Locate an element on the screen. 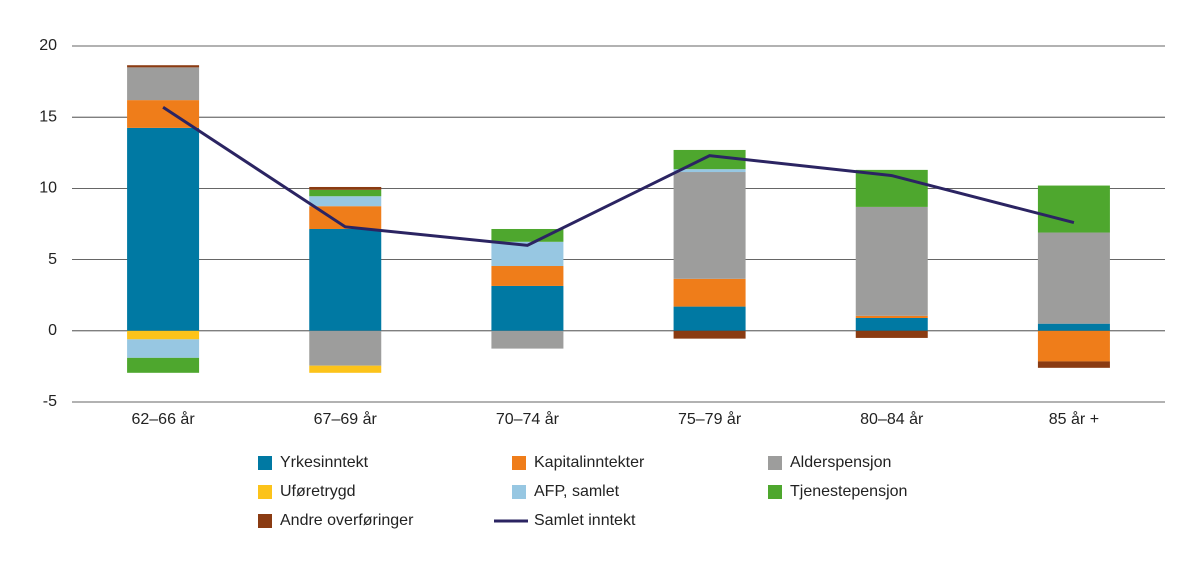 Image resolution: width=1200 pixels, height=569 pixels. y-tick-label: 20 is located at coordinates (48, 45).